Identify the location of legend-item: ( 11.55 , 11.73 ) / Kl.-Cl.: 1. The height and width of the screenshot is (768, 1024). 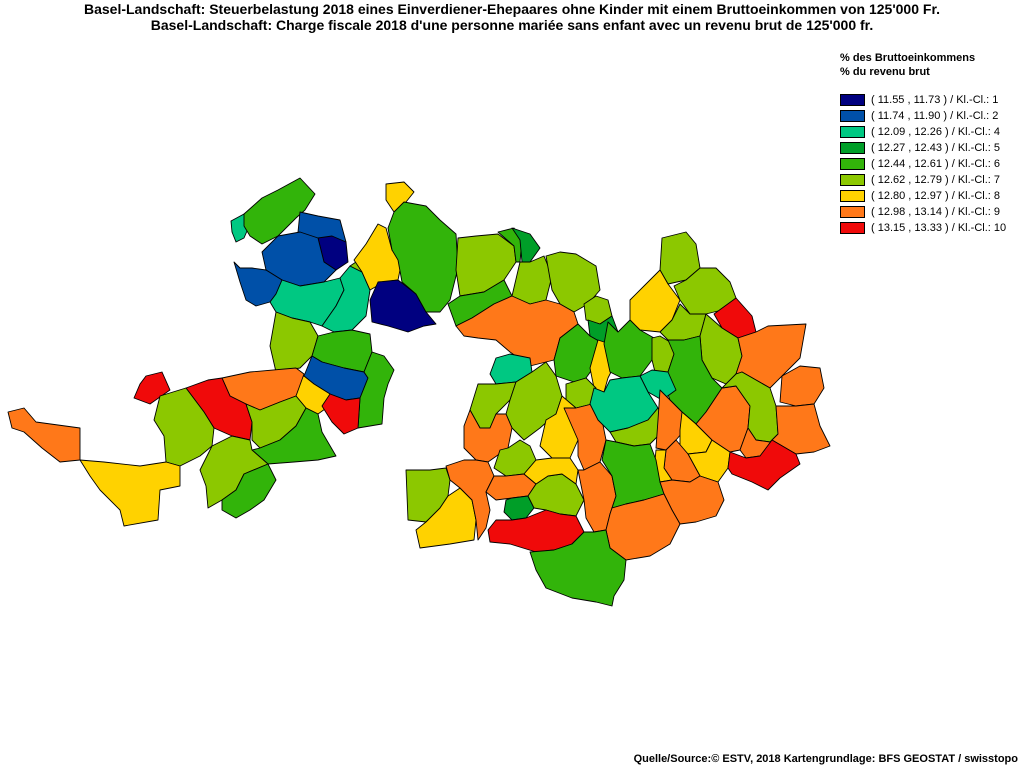
(932, 100).